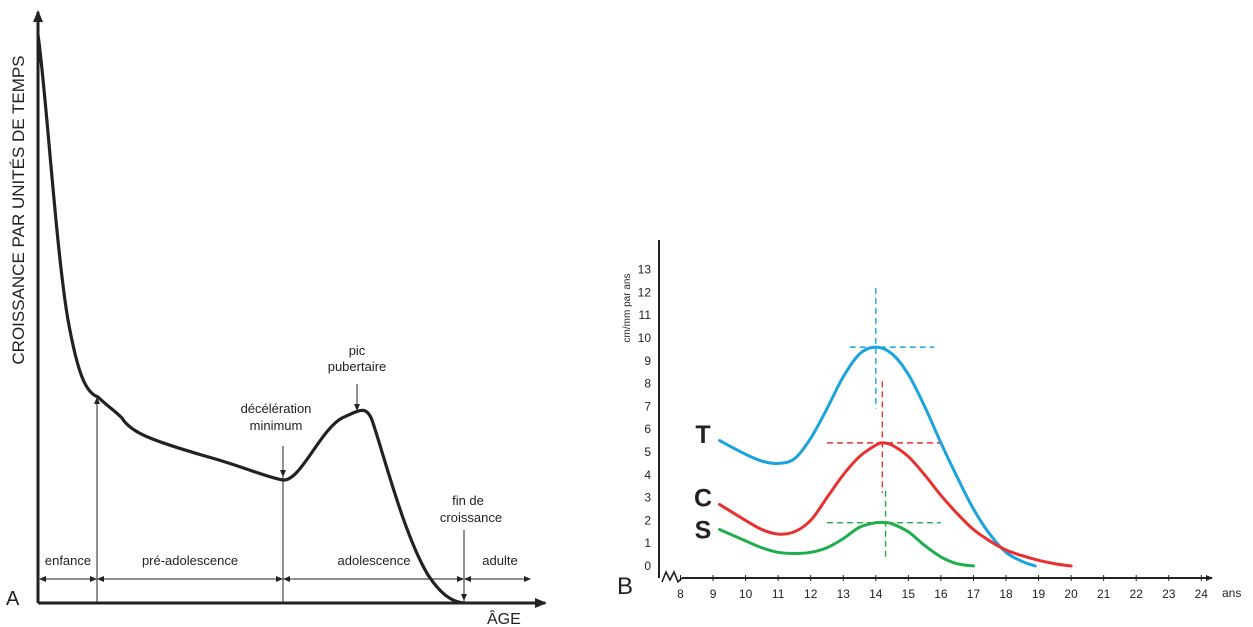  Describe the element at coordinates (13, 599) in the screenshot. I see `panel-a-letter: A` at that location.